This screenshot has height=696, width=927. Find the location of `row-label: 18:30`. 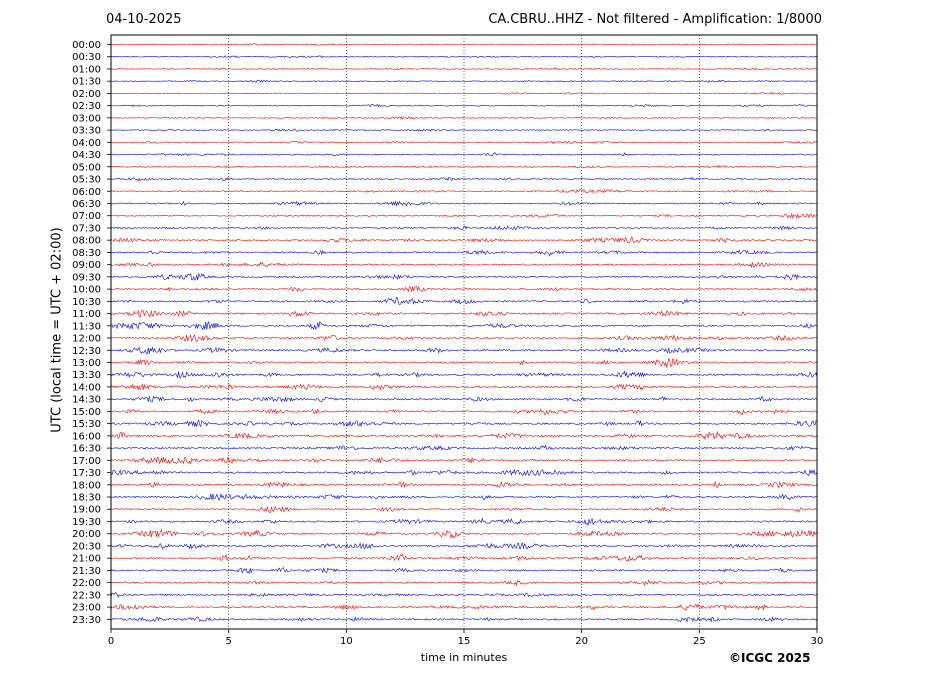

row-label: 18:30 is located at coordinates (86, 498).